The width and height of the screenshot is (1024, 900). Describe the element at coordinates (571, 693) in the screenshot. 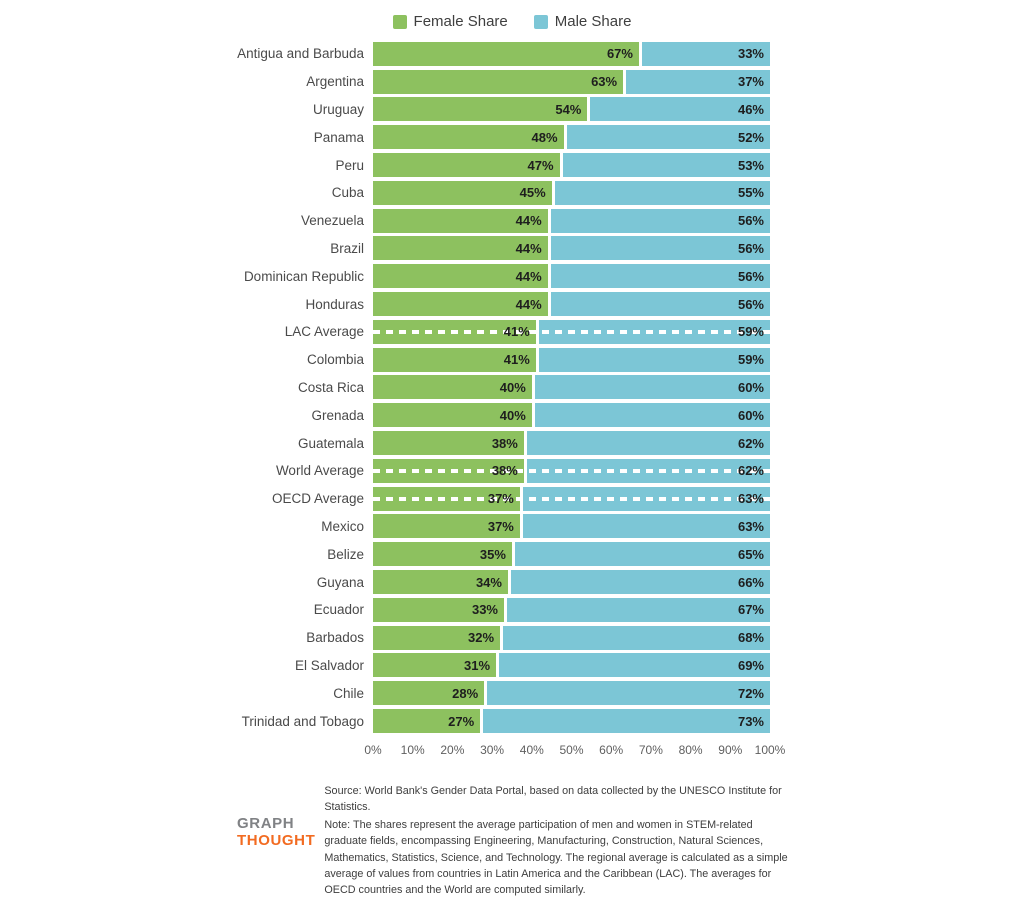

I see `stacked-bar: 28% 72%` at that location.